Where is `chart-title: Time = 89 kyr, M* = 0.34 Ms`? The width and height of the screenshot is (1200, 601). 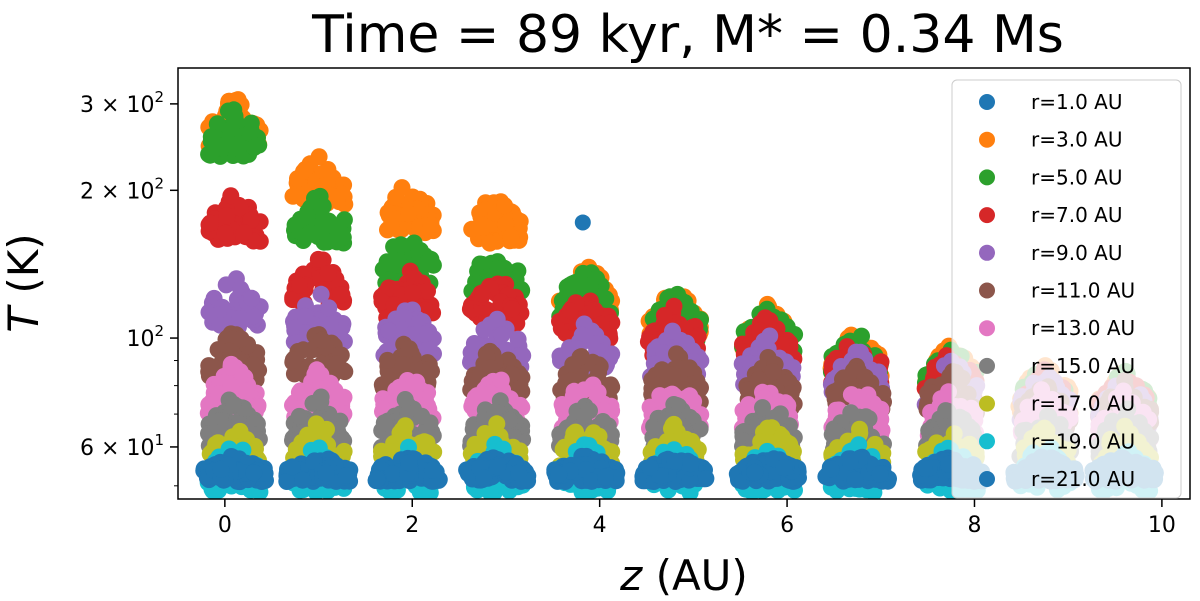 chart-title: Time = 89 kyr, M* = 0.34 Ms is located at coordinates (687, 35).